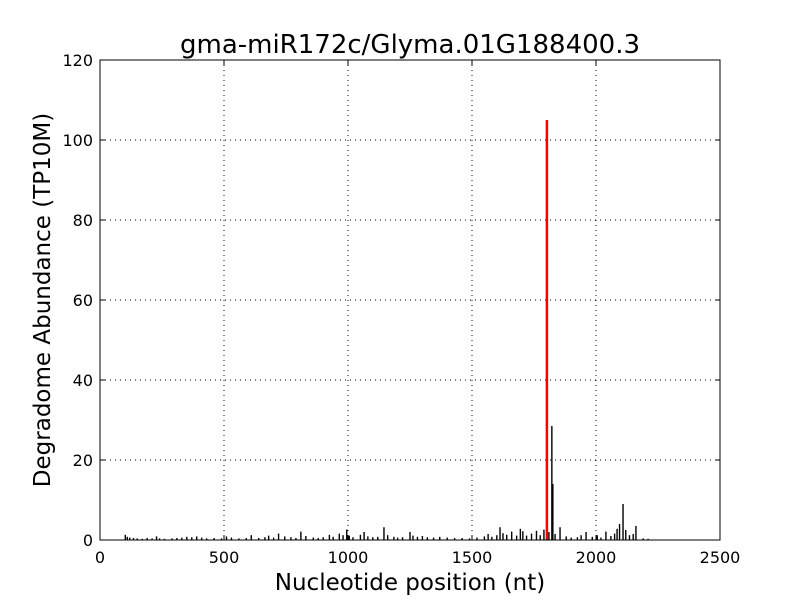 The image size is (800, 600). What do you see at coordinates (472, 557) in the screenshot?
I see `x-tick-label: 1500` at bounding box center [472, 557].